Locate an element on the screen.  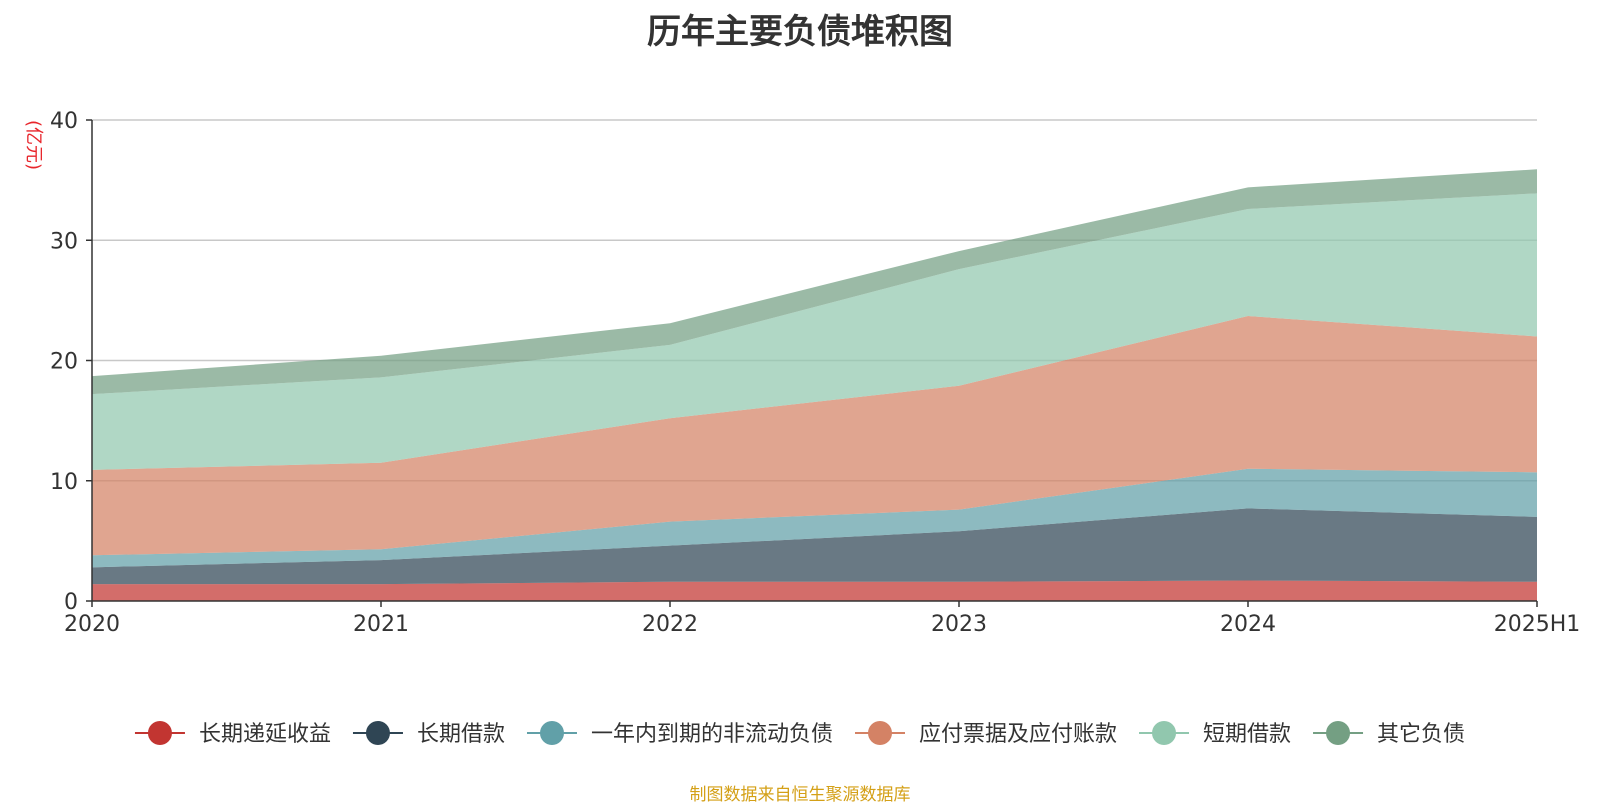
y-tick-label-0: 0 is located at coordinates (71, 602).